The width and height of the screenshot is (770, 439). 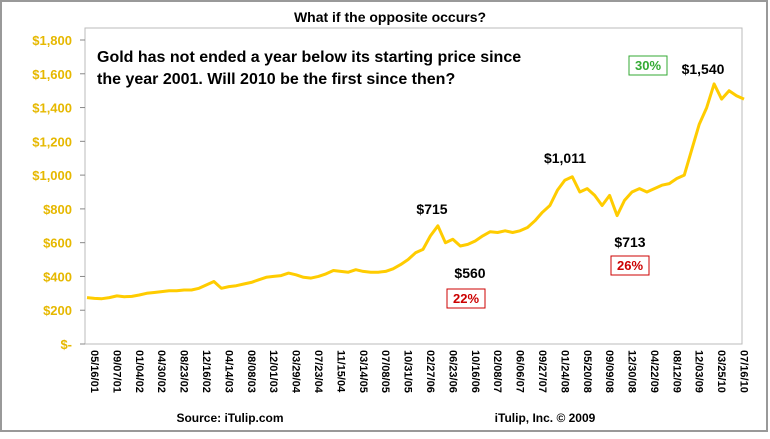 What do you see at coordinates (609, 371) in the screenshot?
I see `x-tick-label: 09/09/08` at bounding box center [609, 371].